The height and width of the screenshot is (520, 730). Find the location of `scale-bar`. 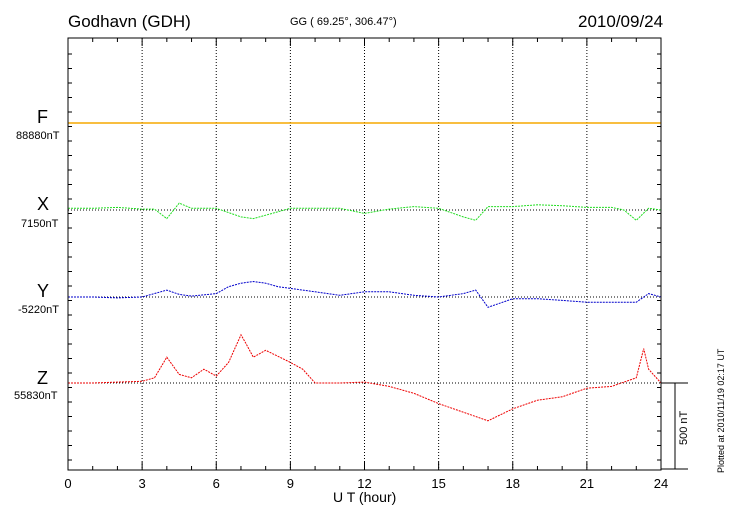

scale-bar is located at coordinates (674, 426).